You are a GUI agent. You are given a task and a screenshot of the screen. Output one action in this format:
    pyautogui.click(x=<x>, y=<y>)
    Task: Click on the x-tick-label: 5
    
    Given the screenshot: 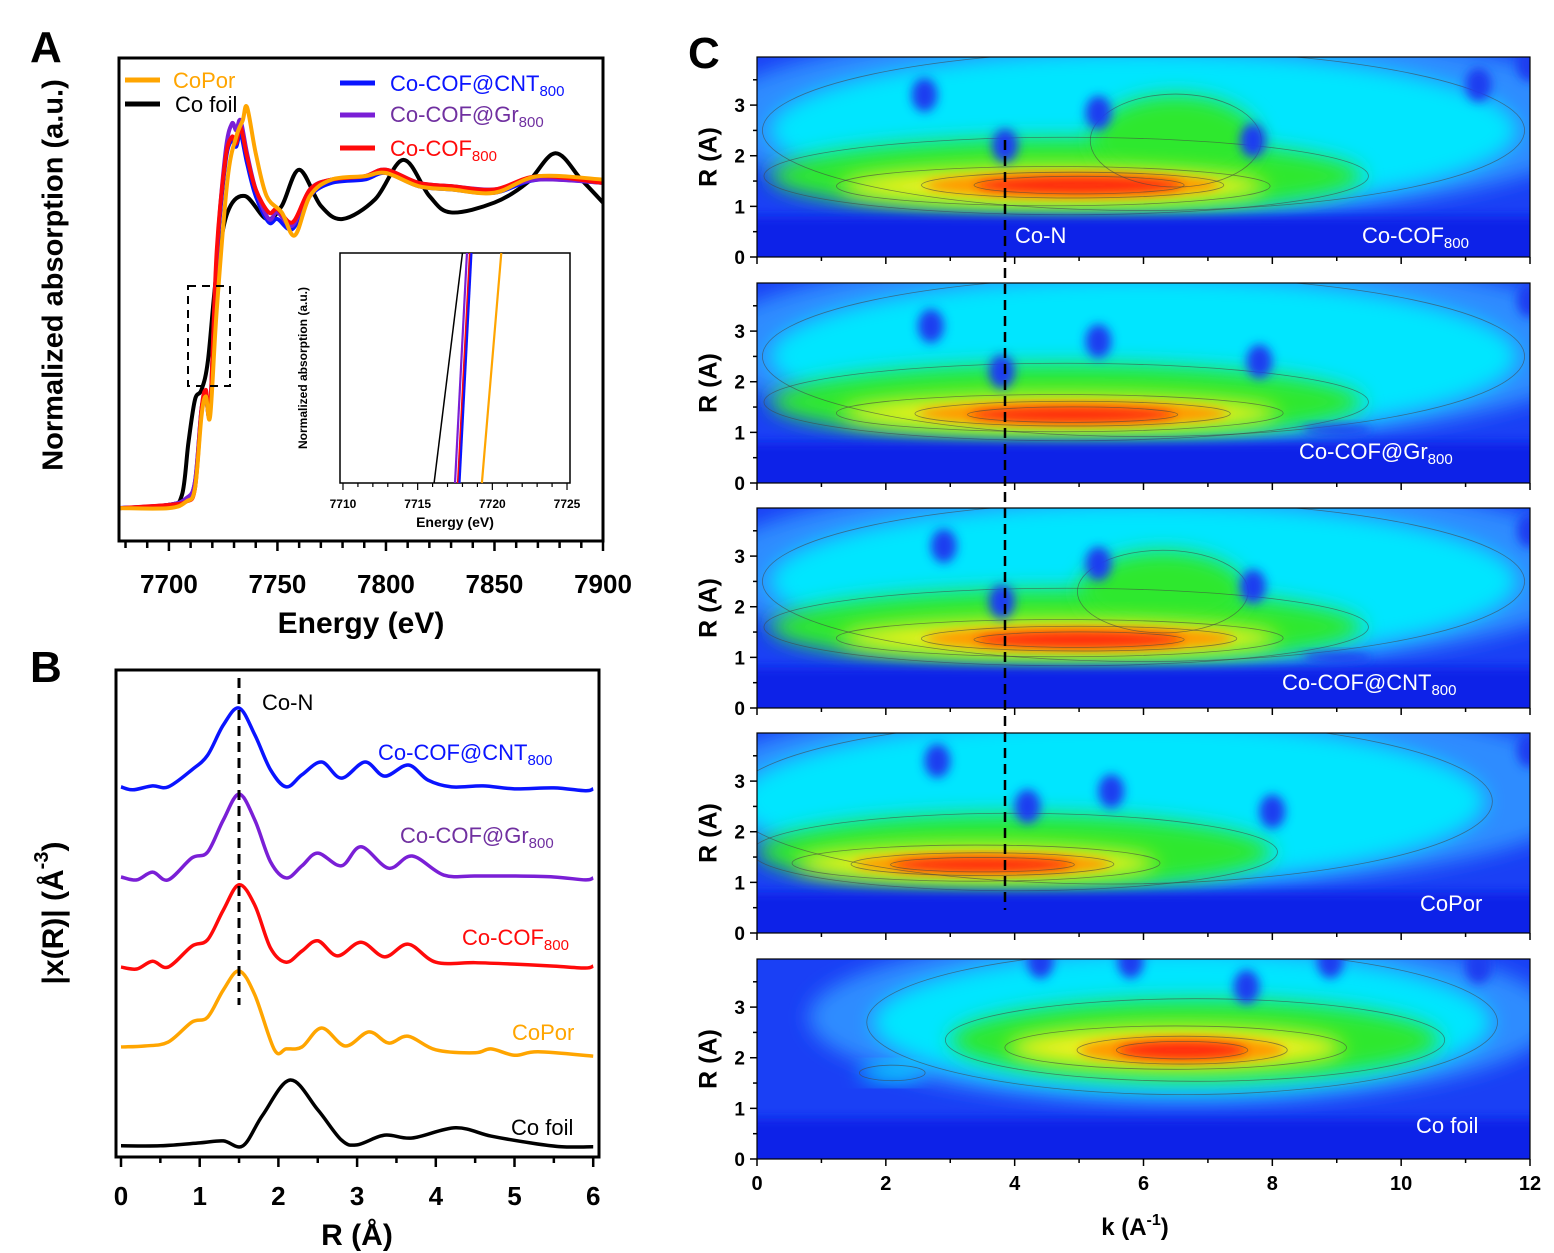 What is the action you would take?
    pyautogui.click(x=514, y=1196)
    